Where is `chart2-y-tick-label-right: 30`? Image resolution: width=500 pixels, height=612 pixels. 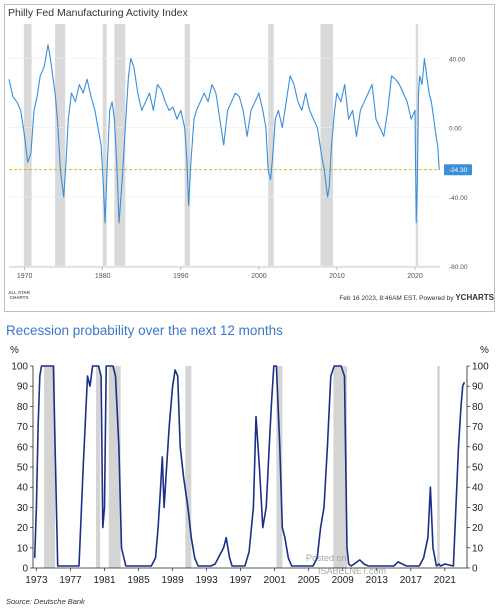
chart2-y-tick-label-right: 30 is located at coordinates (478, 508).